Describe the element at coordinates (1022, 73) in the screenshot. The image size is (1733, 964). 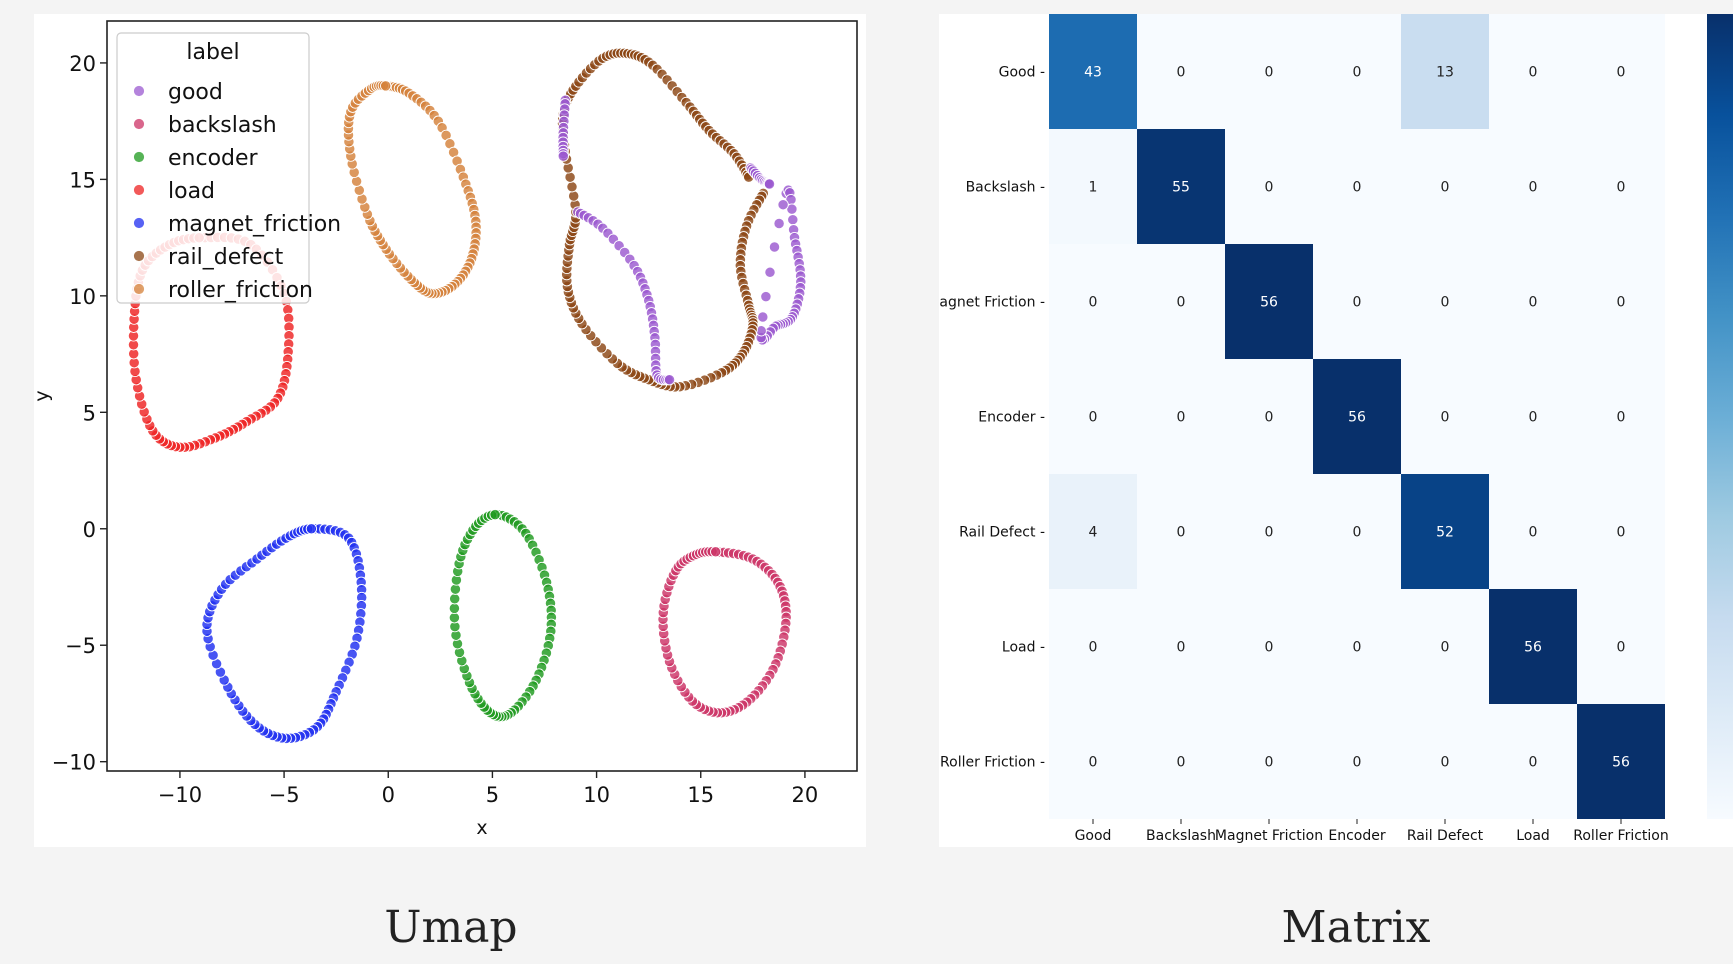
I see `row-label: Good -` at that location.